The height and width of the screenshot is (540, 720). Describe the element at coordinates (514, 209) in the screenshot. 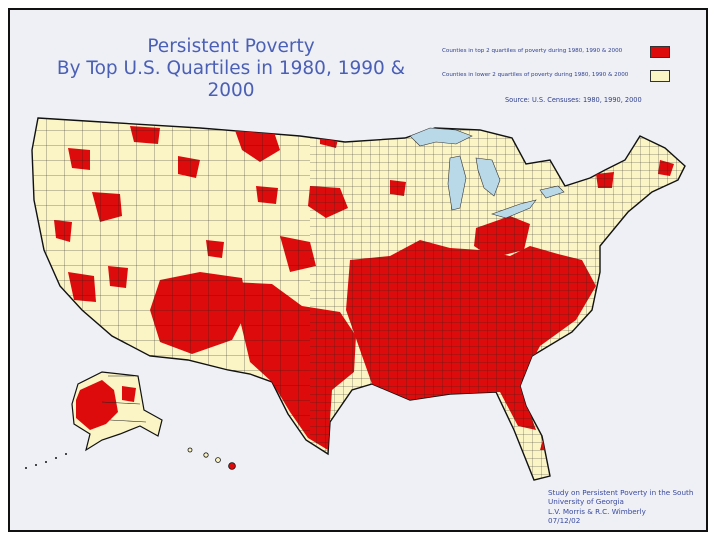

I see `lake-erie` at that location.